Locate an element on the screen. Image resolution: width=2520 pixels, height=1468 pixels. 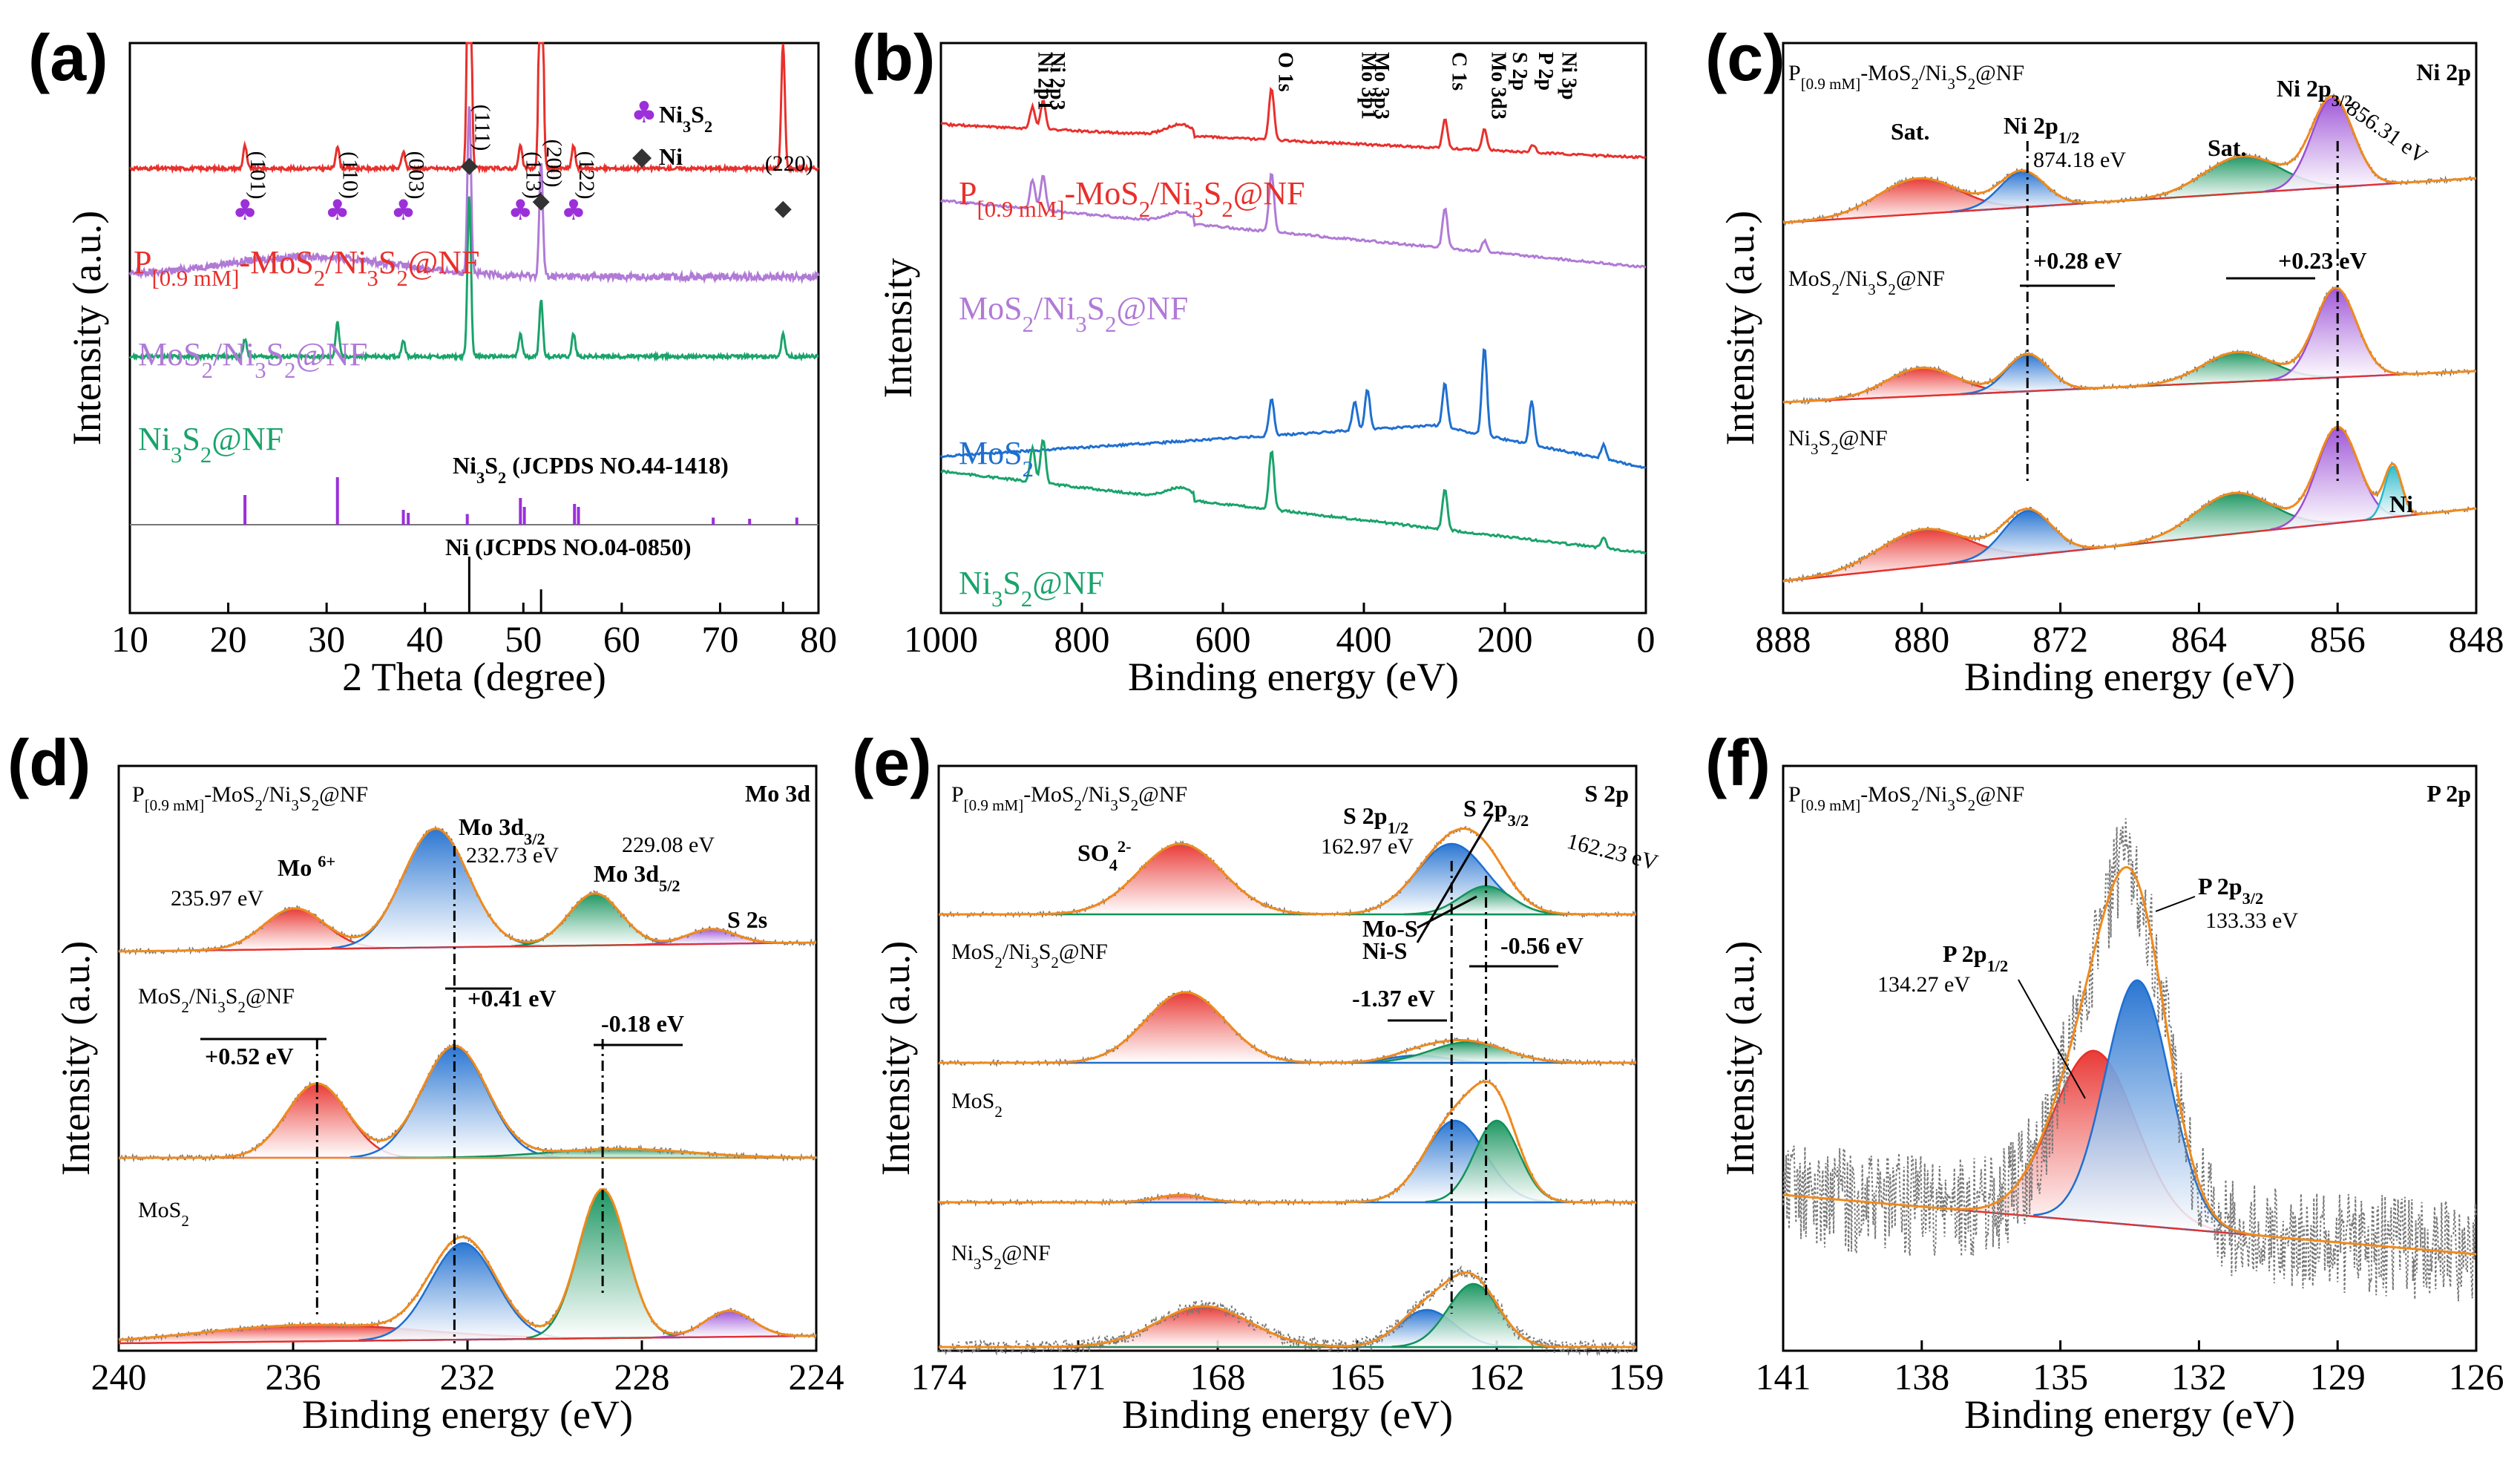
panel-label-d: (d) is located at coordinates (49, 762).